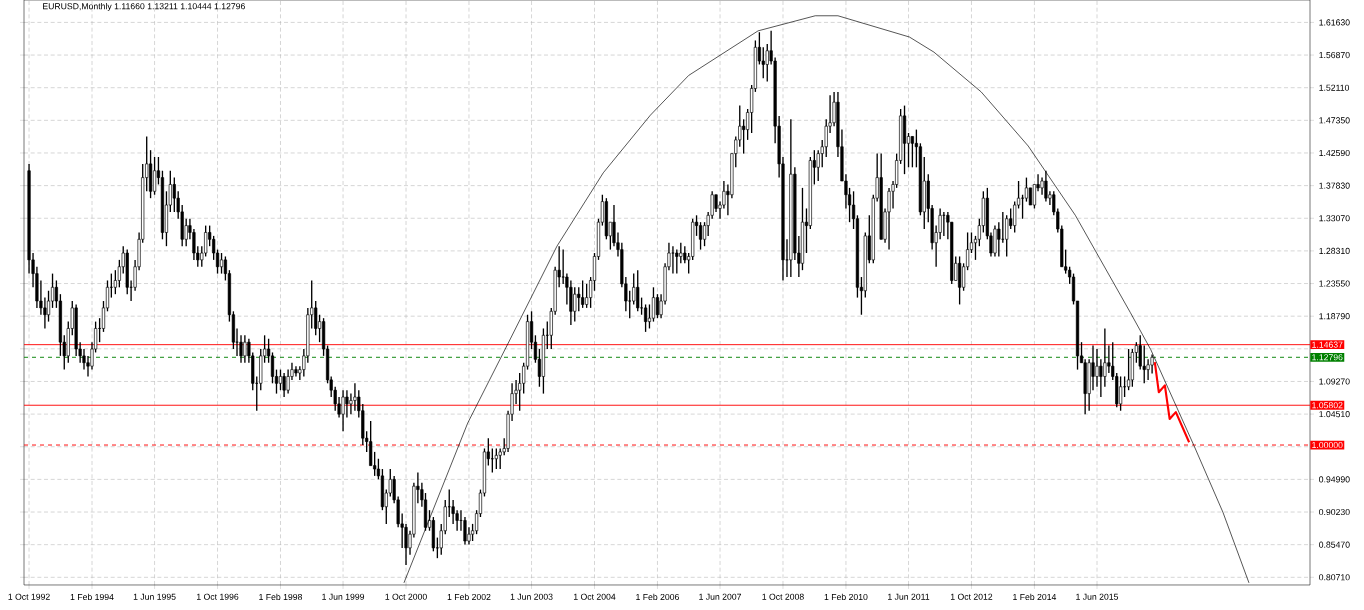 This screenshot has height=610, width=1364. Describe the element at coordinates (1334, 381) in the screenshot. I see `y-tick-label: 1.09270` at that location.